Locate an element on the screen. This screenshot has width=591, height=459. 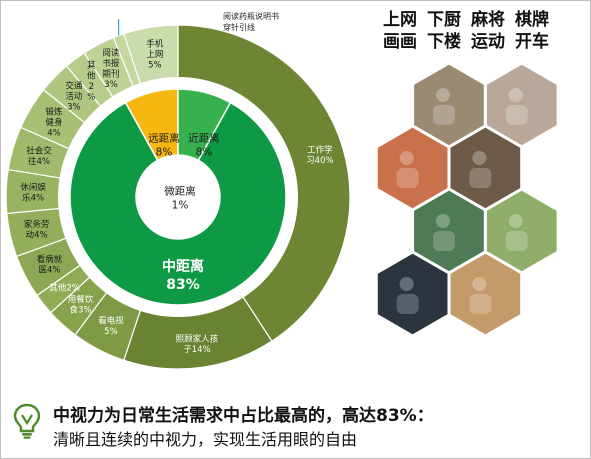
slice-label: 锻炼健身 4% is located at coordinates (54, 122).